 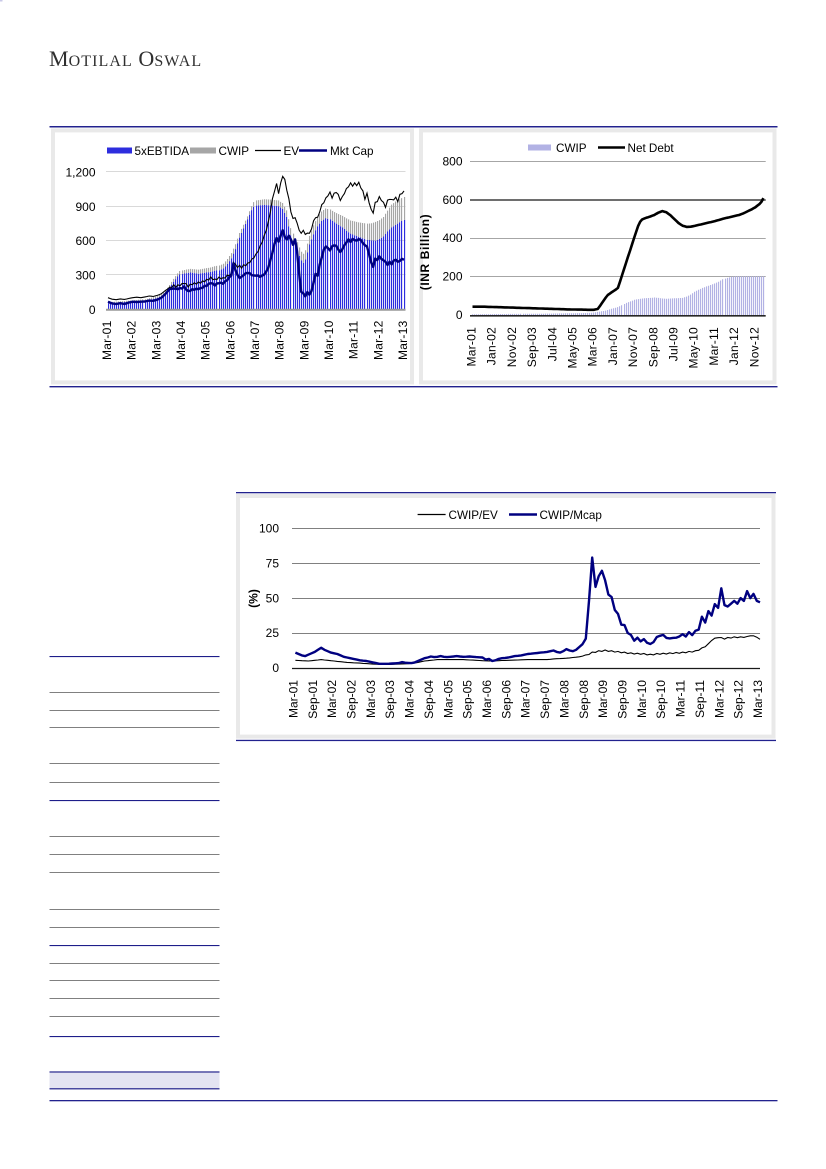 What do you see at coordinates (273, 633) in the screenshot?
I see `svg-text: 25` at bounding box center [273, 633].